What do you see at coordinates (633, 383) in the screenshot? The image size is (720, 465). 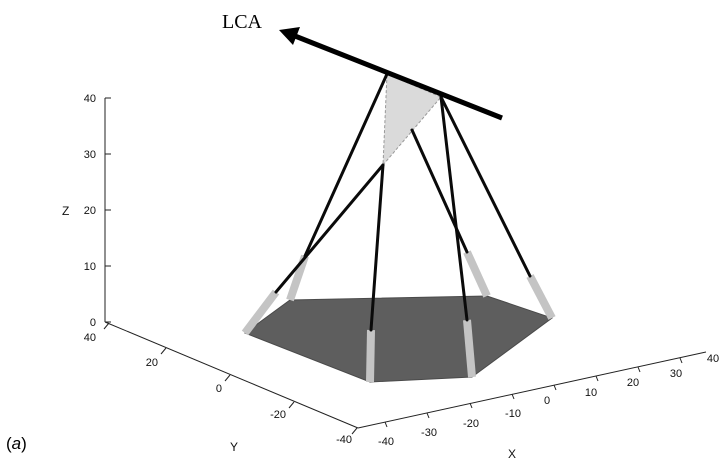 I see `x-tick-label: 20` at bounding box center [633, 383].